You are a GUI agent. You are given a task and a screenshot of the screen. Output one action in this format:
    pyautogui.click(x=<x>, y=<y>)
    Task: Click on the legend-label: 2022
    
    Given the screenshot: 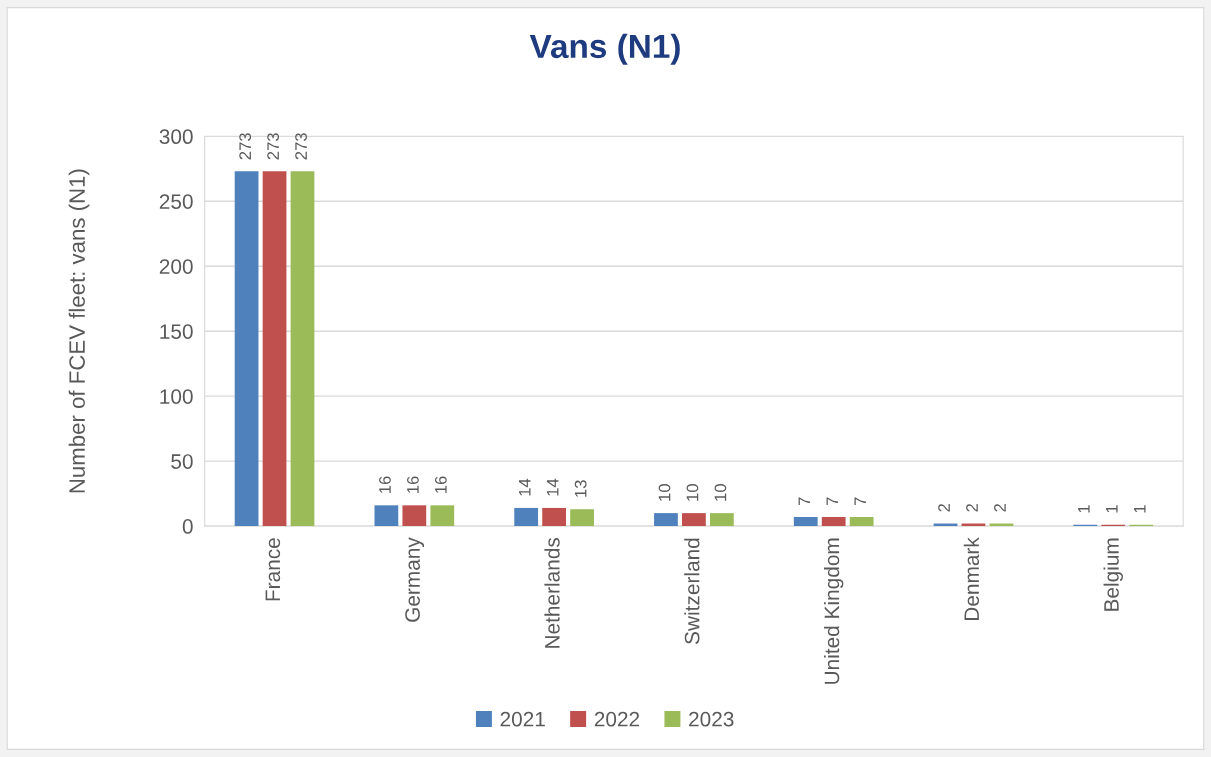 What is the action you would take?
    pyautogui.click(x=617, y=719)
    